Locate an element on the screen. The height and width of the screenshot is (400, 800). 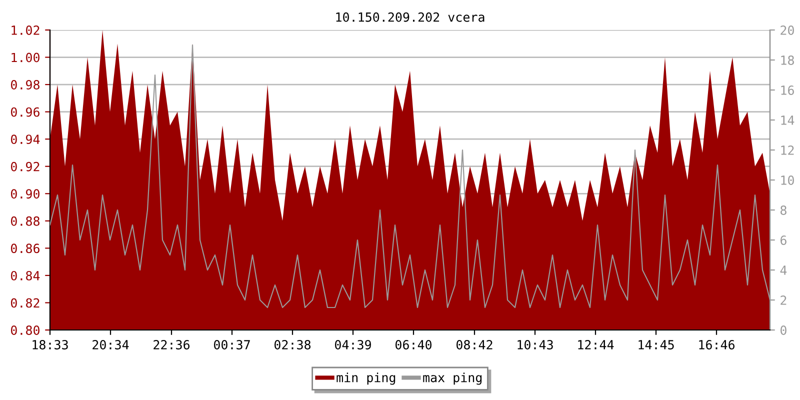
y-tick-label: 0.86 is located at coordinates (25, 249).